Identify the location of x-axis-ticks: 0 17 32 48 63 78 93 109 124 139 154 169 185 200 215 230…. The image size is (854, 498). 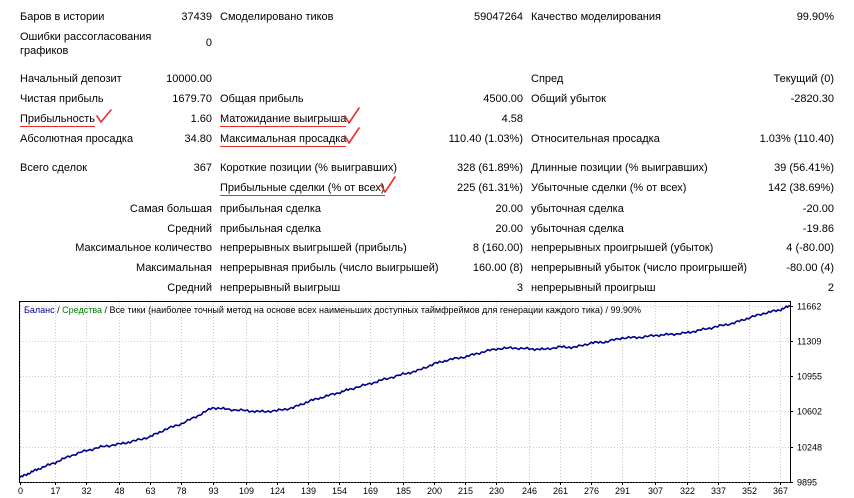
(403, 489).